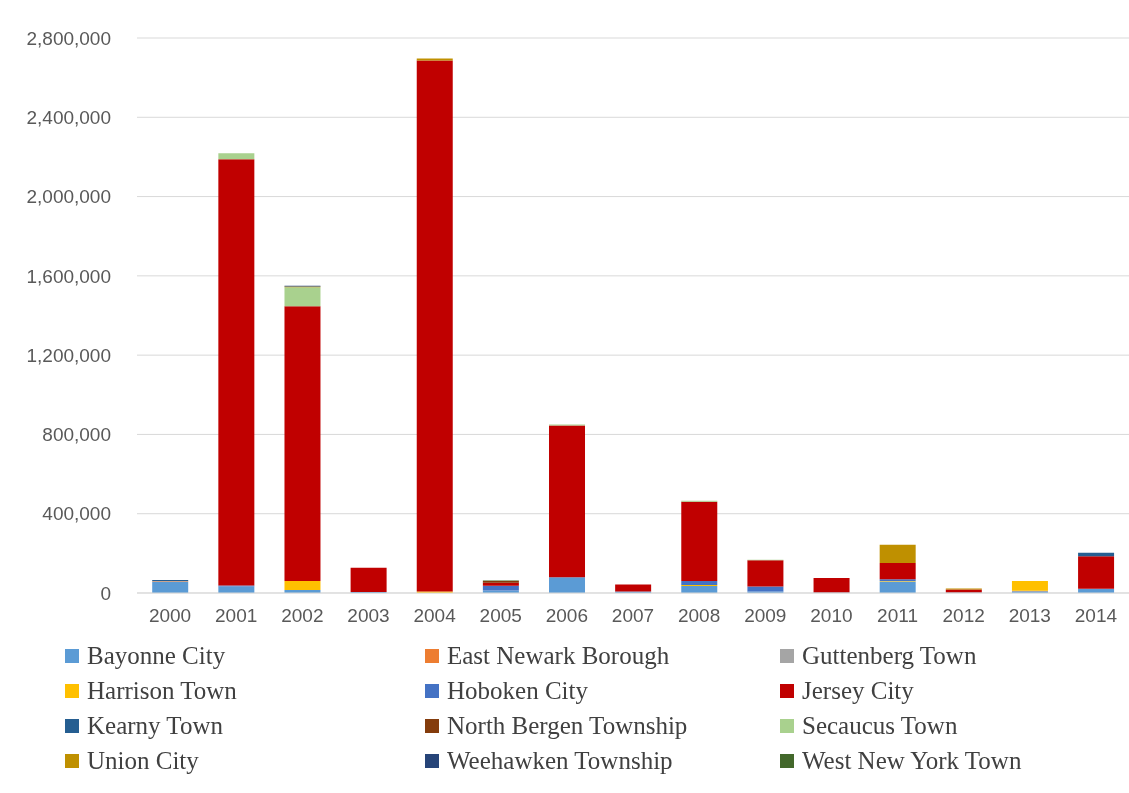 This screenshot has width=1129, height=793. What do you see at coordinates (1029, 616) in the screenshot?
I see `x-tick-label: 2013` at bounding box center [1029, 616].